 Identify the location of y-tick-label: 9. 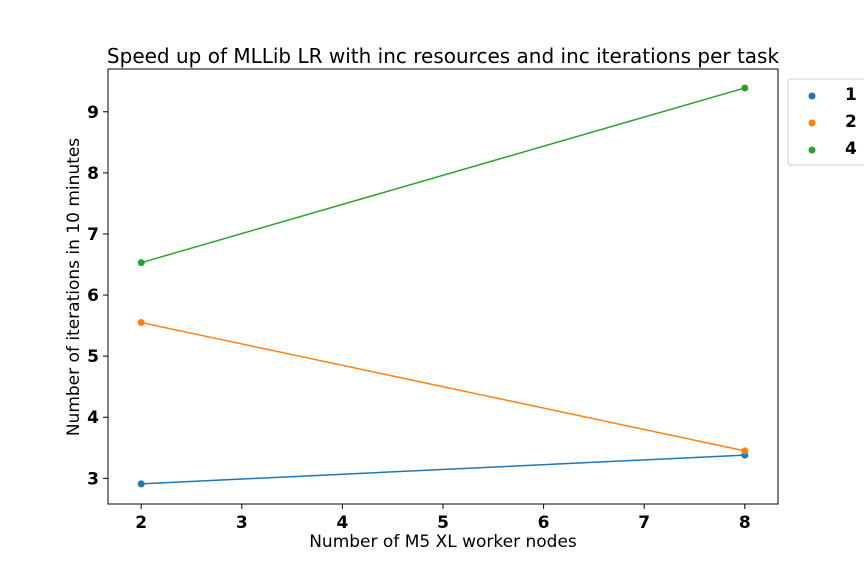
(93, 113).